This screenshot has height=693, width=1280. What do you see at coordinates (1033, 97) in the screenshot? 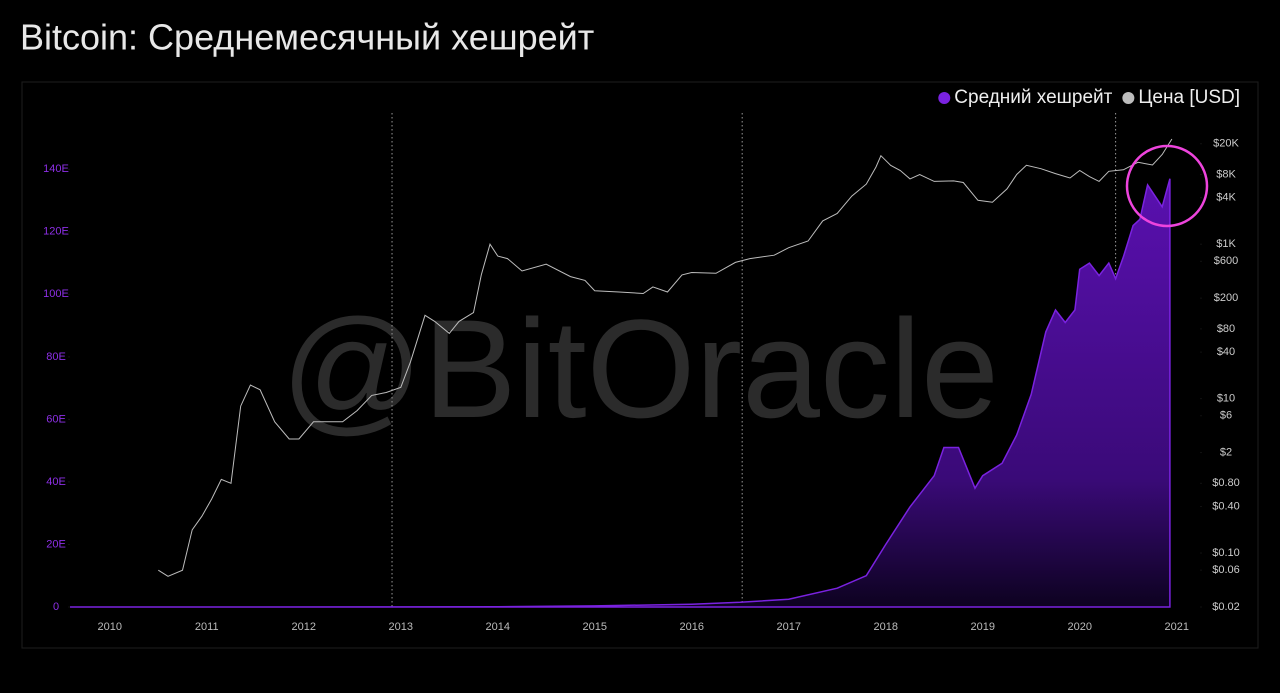
I see `legend-label: Средний хешрейт` at bounding box center [1033, 97].